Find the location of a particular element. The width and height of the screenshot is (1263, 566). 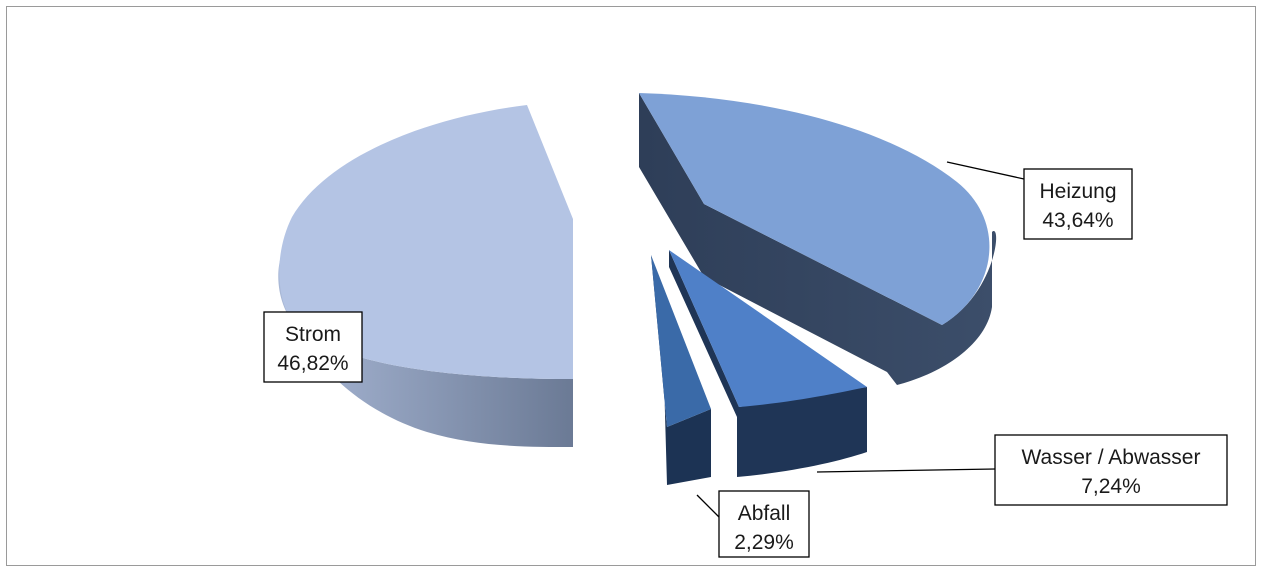

label-category: Abfall is located at coordinates (764, 513).